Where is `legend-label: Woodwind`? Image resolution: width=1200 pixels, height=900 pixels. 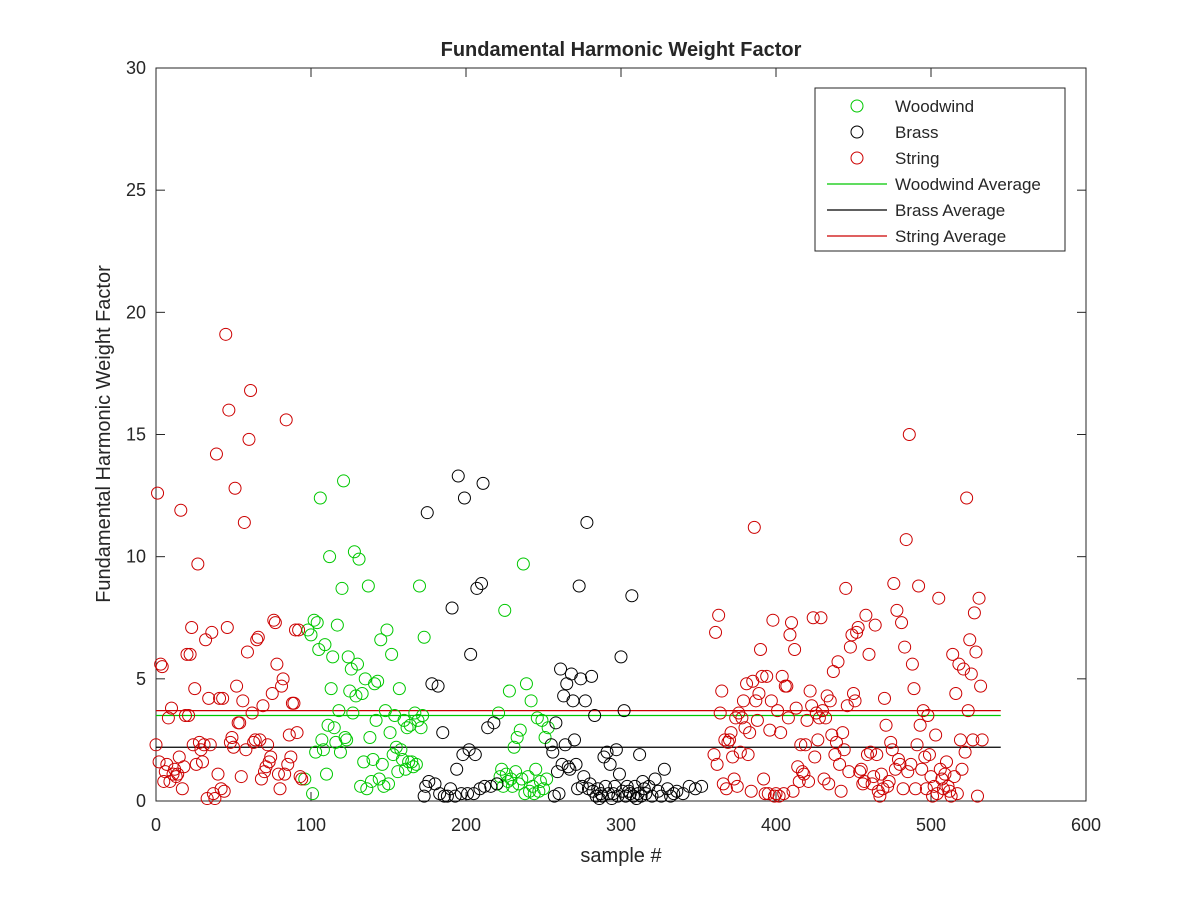 legend-label: Woodwind is located at coordinates (934, 106).